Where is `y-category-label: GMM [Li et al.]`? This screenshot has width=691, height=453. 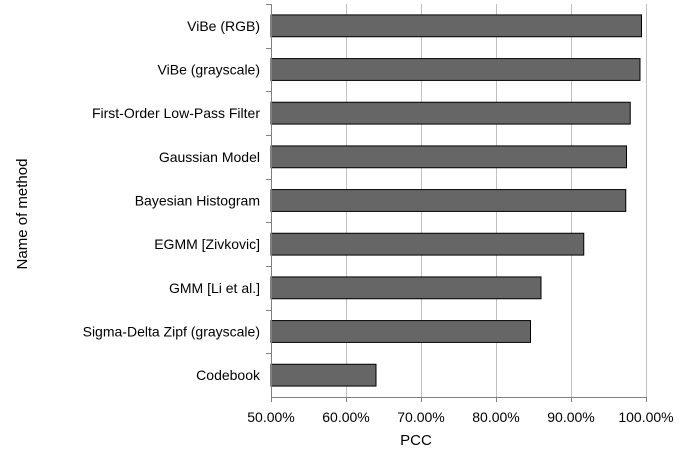 y-category-label: GMM [Li et al.] is located at coordinates (214, 288).